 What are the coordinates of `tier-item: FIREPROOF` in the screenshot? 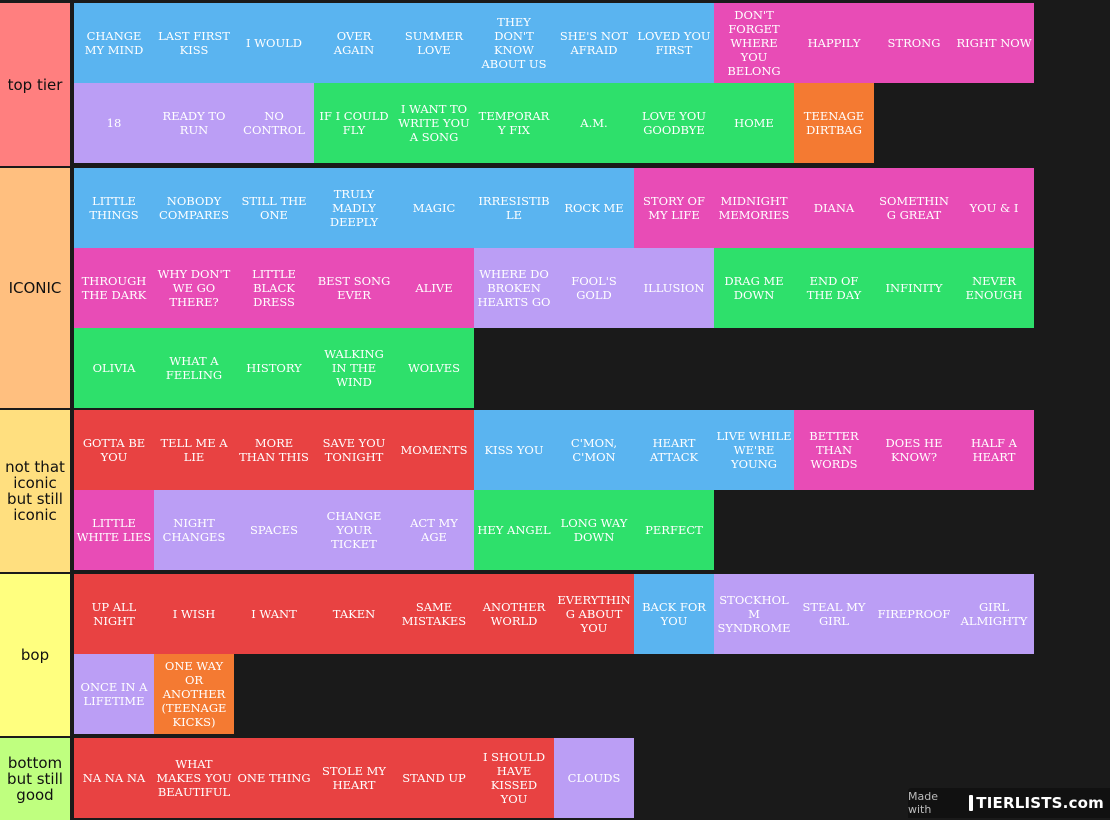 It's located at (914, 614).